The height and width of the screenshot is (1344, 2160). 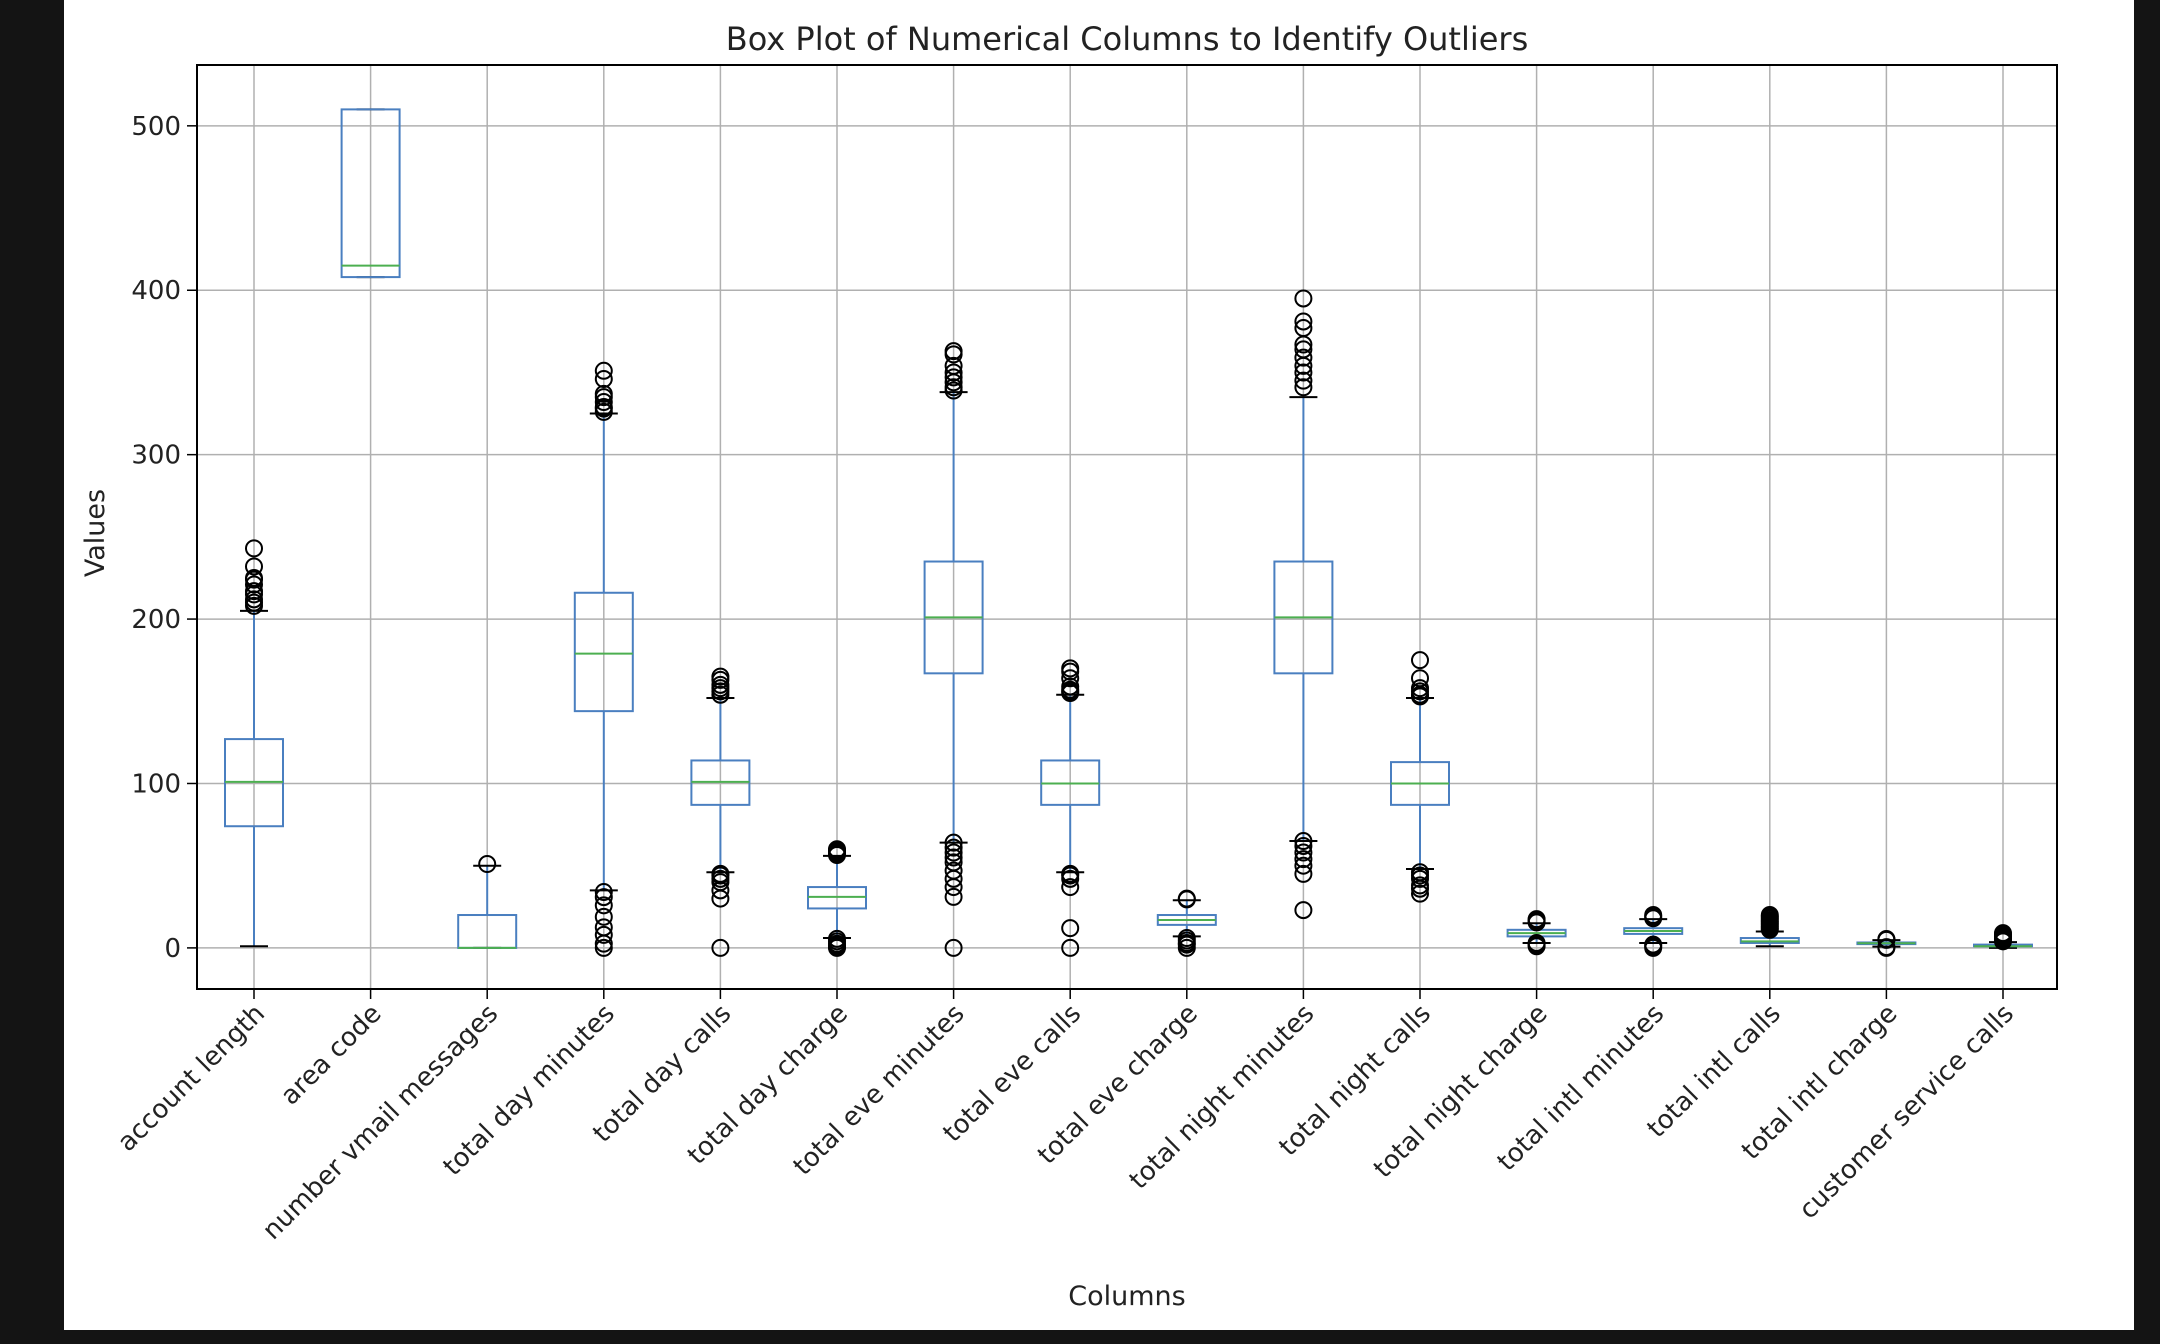 What do you see at coordinates (164, 538) in the screenshot?
I see `y-axis-ticks: 0 100 200 300 400 500` at bounding box center [164, 538].